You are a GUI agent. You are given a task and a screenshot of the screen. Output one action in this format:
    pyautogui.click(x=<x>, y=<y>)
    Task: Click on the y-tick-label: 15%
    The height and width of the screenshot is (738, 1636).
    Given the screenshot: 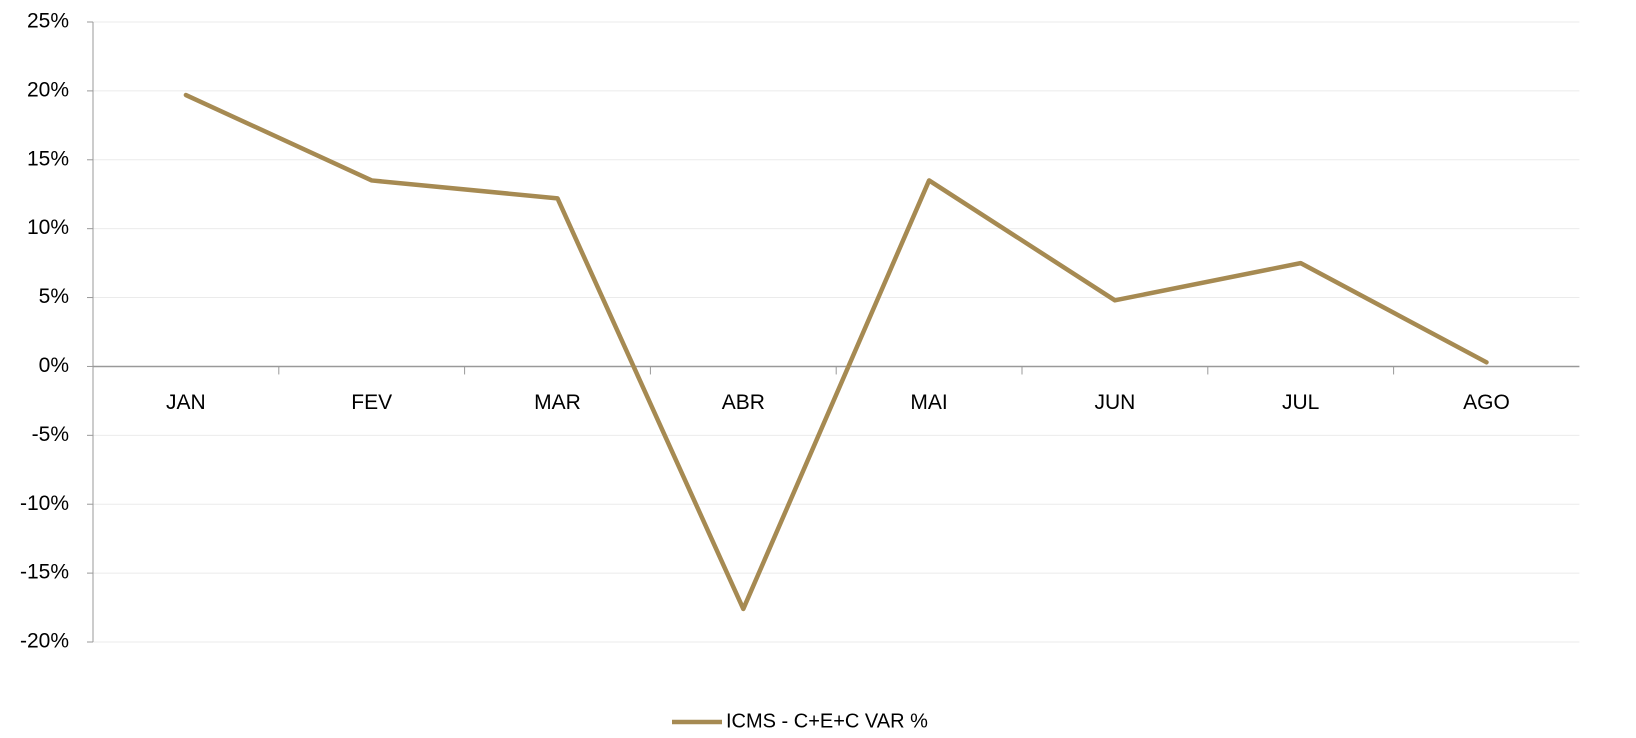 What is the action you would take?
    pyautogui.click(x=48, y=158)
    